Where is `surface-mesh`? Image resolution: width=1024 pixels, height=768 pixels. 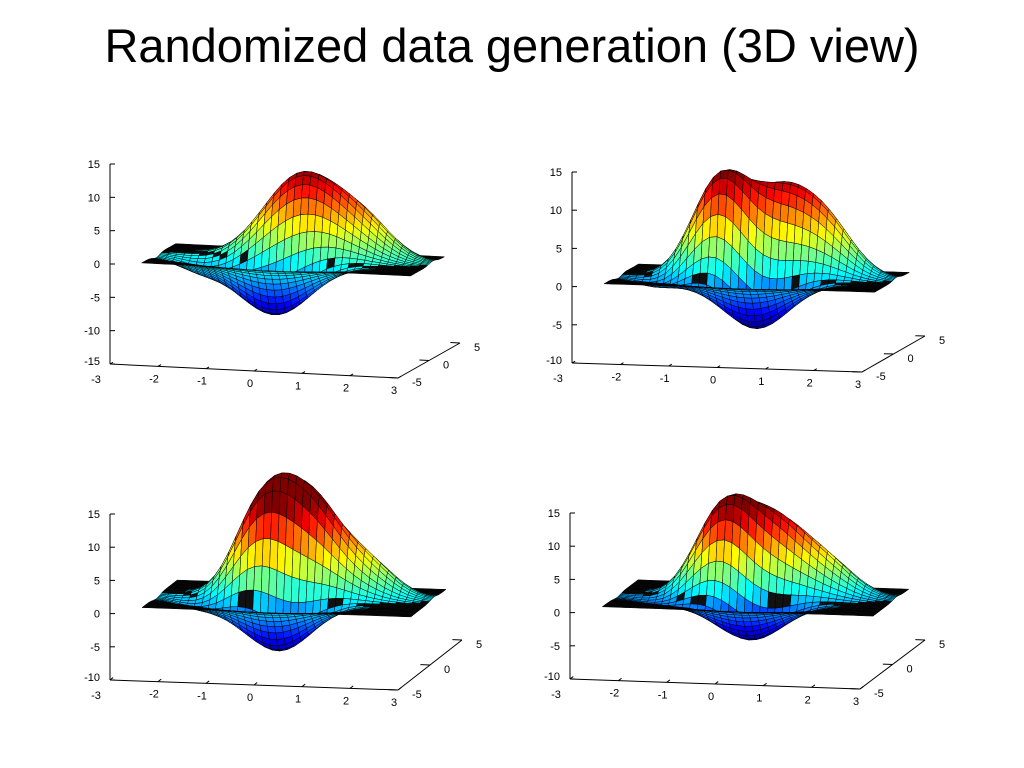 surface-mesh is located at coordinates (755, 567).